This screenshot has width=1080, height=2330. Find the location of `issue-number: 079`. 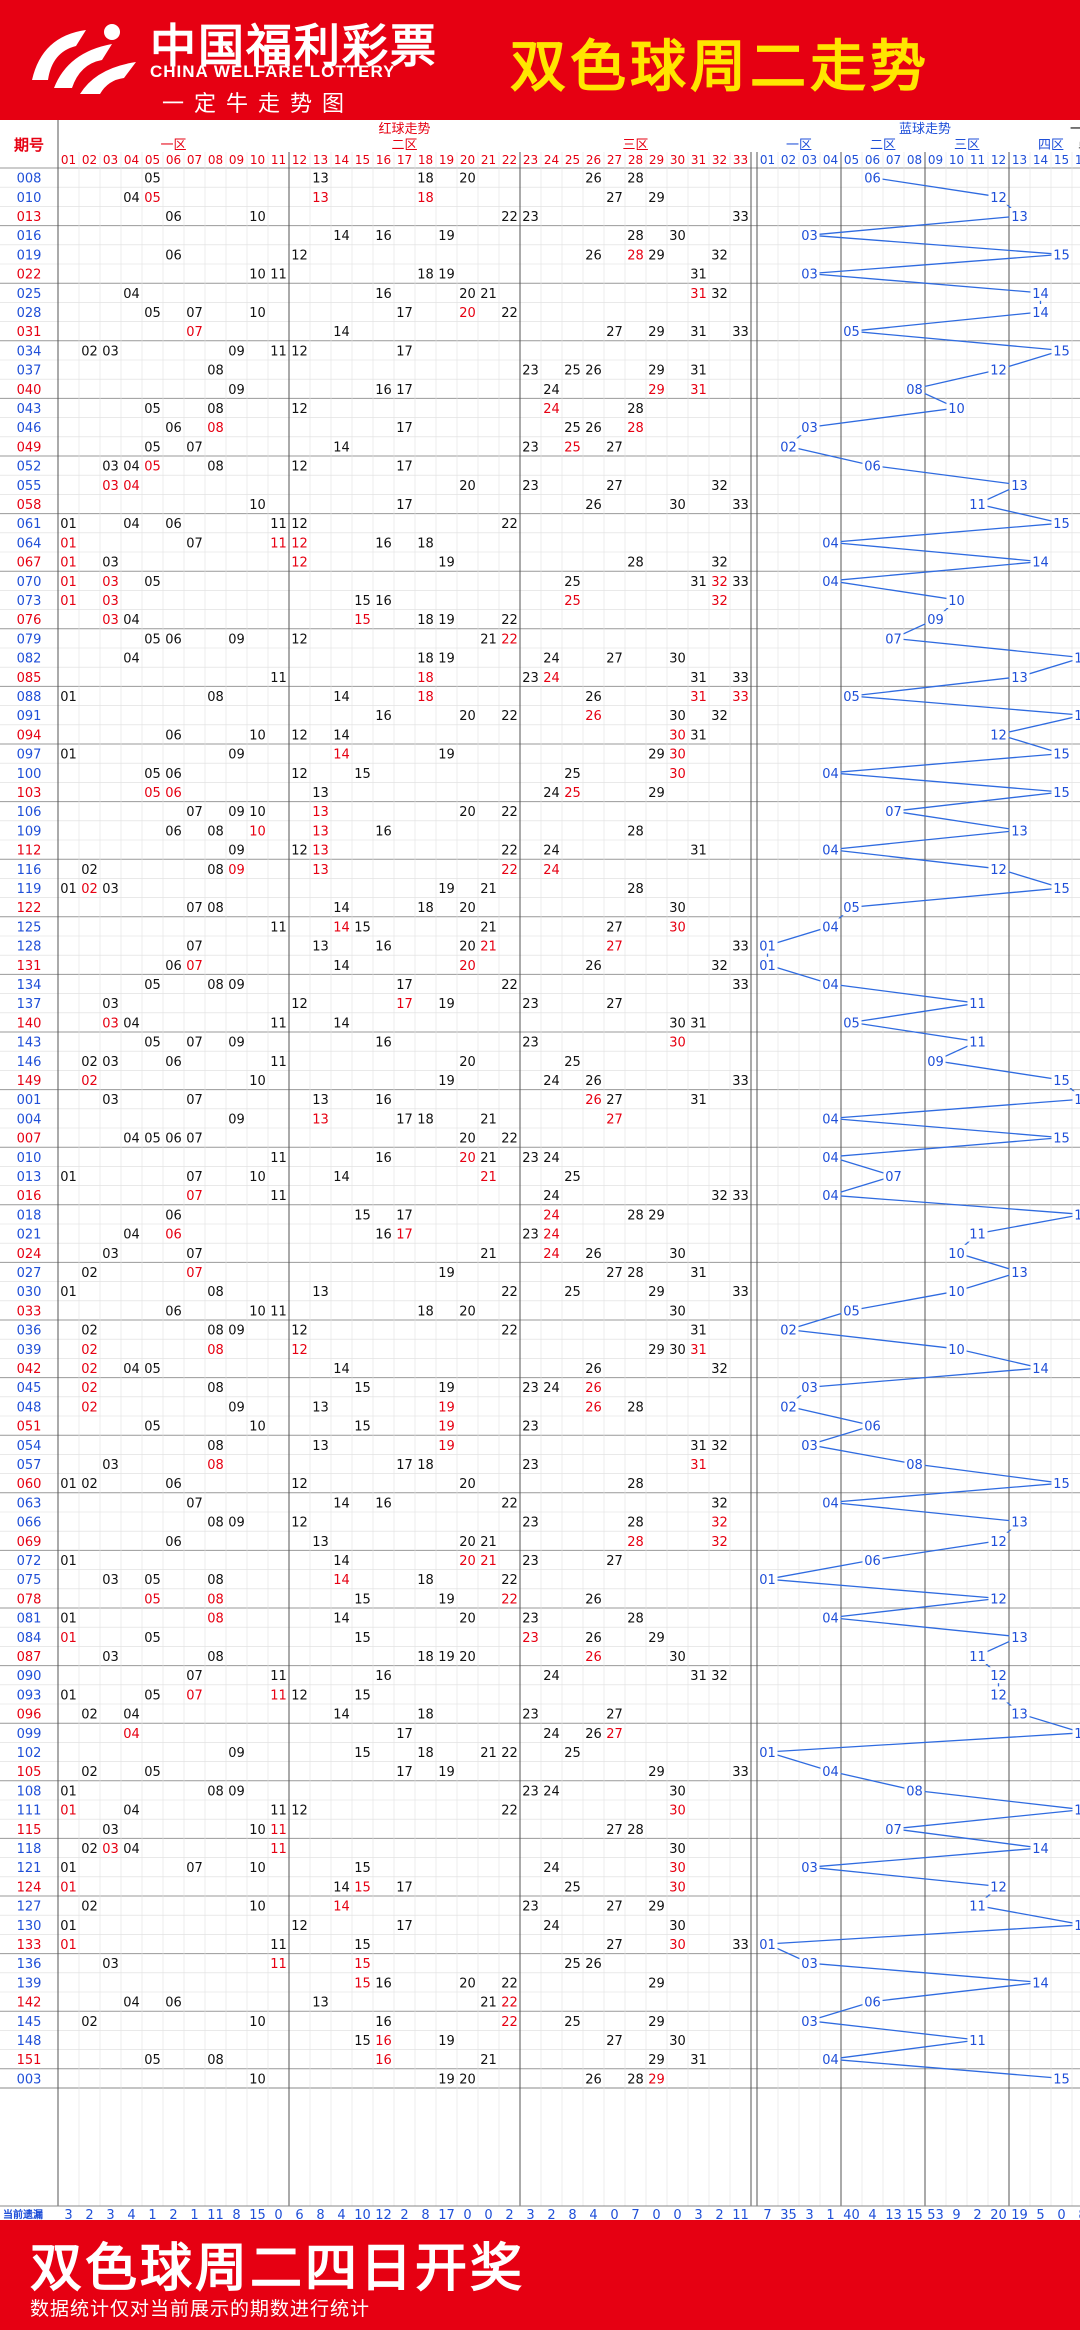

issue-number: 079 is located at coordinates (29, 639).